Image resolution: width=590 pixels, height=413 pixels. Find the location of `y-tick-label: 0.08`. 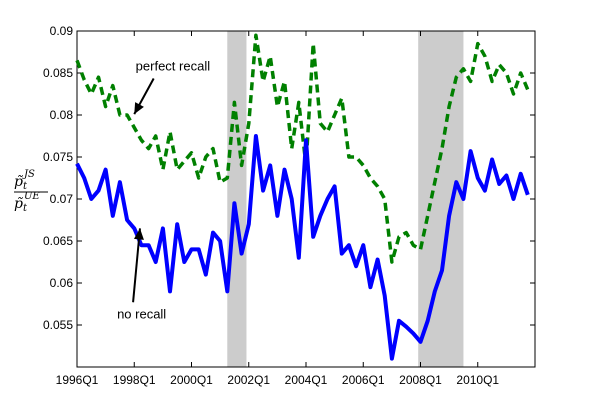

y-tick-label: 0.08 is located at coordinates (62, 115).